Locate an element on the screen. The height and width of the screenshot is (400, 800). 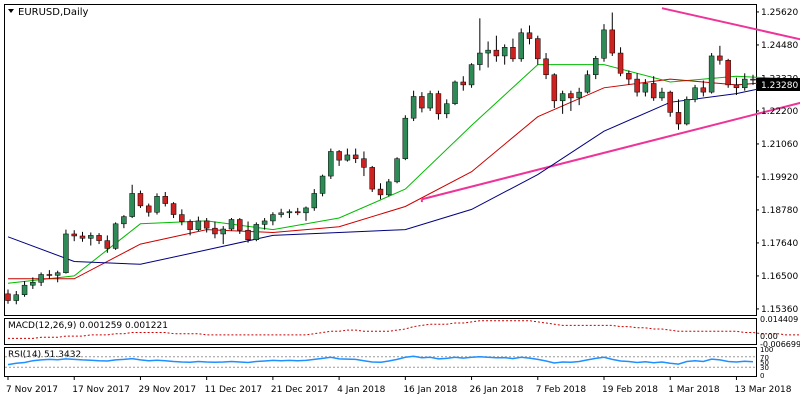
chart-menu-triangle-icon is located at coordinates (11, 11).